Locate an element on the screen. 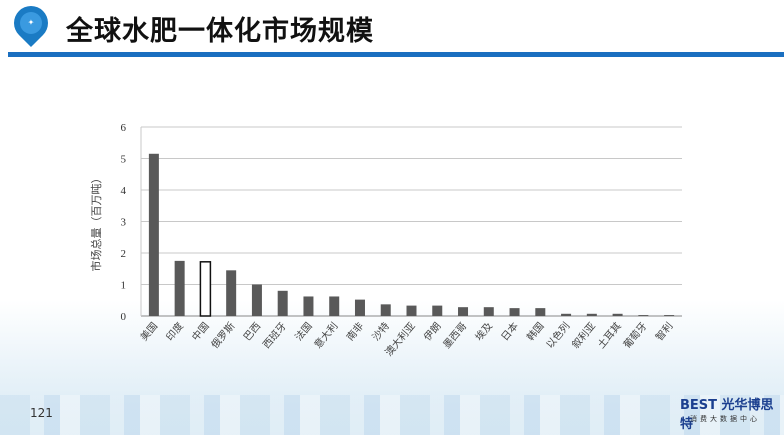 The height and width of the screenshot is (435, 784). brand-subtitle: 消费大数据中心 is located at coordinates (725, 419).